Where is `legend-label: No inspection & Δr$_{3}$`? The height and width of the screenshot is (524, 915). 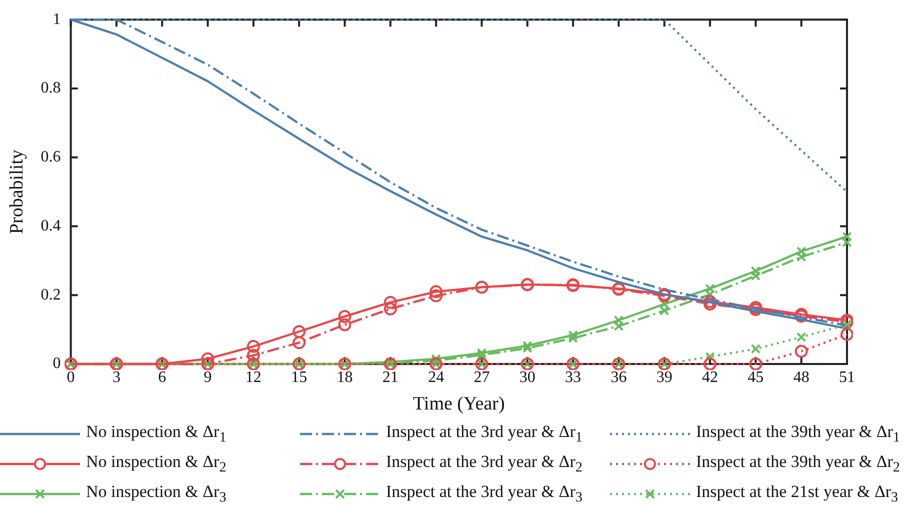
legend-label: No inspection & Δr$_{3}$ is located at coordinates (156, 494).